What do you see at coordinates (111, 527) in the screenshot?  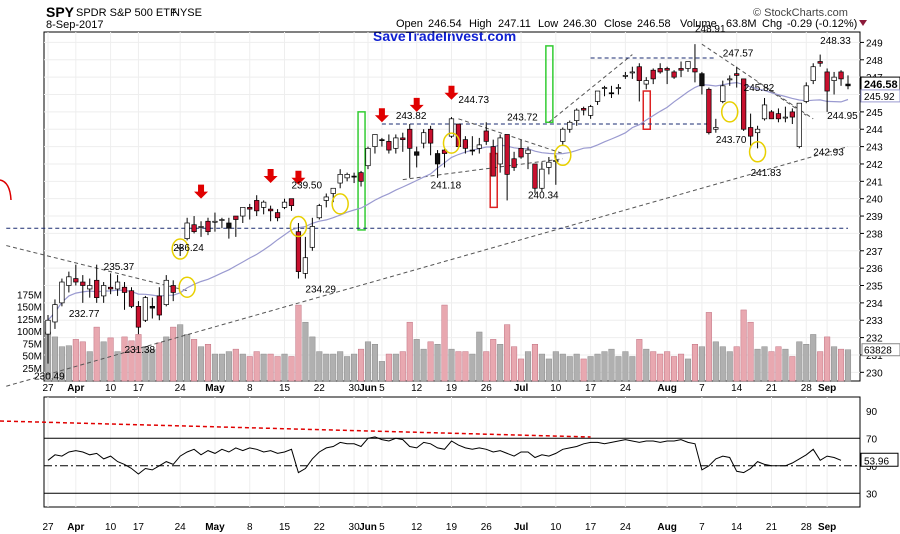 I see `rsi-x-tick-label: 10` at bounding box center [111, 527].